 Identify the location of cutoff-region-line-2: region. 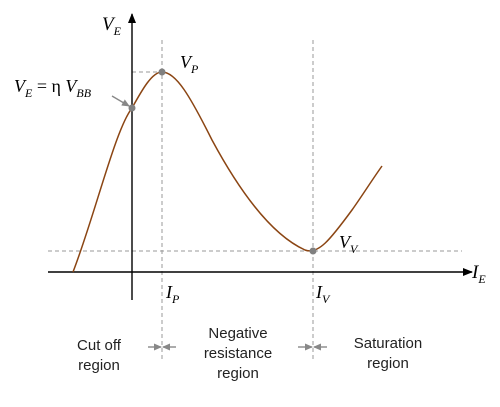
(99, 365).